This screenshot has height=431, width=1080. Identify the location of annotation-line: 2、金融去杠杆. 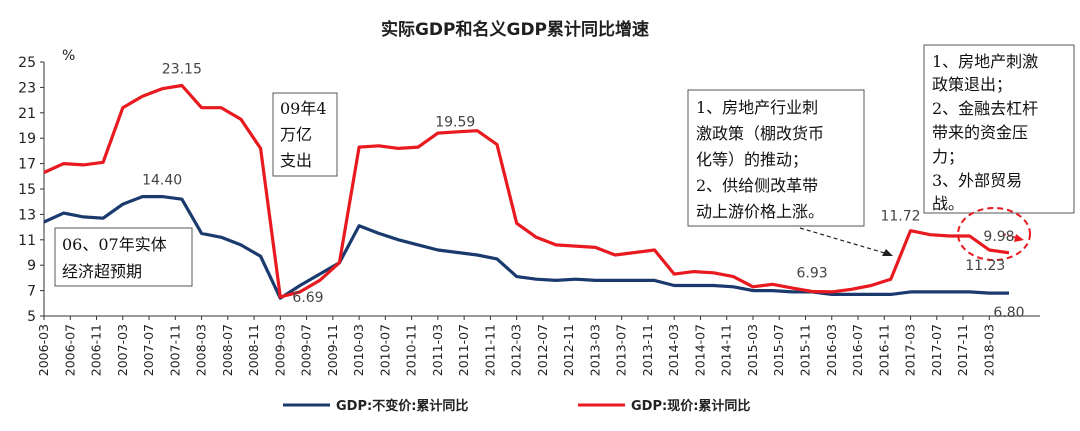
(985, 108).